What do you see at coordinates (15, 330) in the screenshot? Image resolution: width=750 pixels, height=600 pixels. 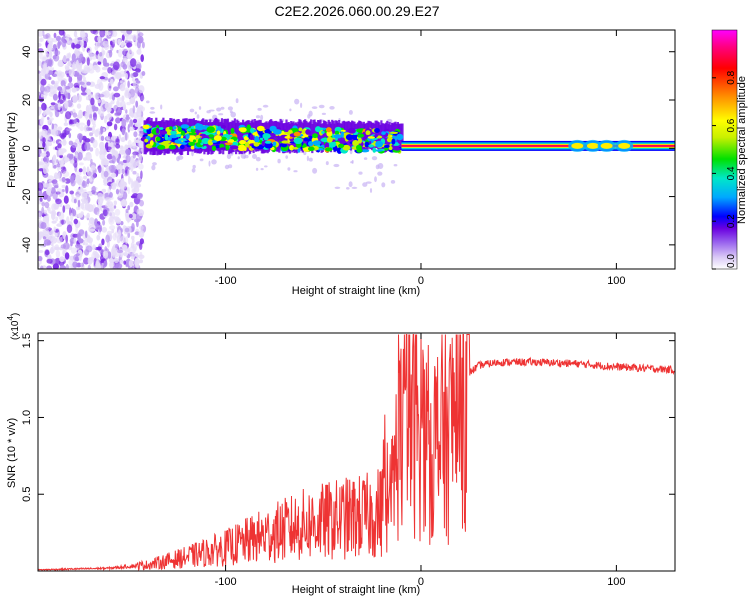 I see `snr-scale-prefix: (x10` at bounding box center [15, 330].